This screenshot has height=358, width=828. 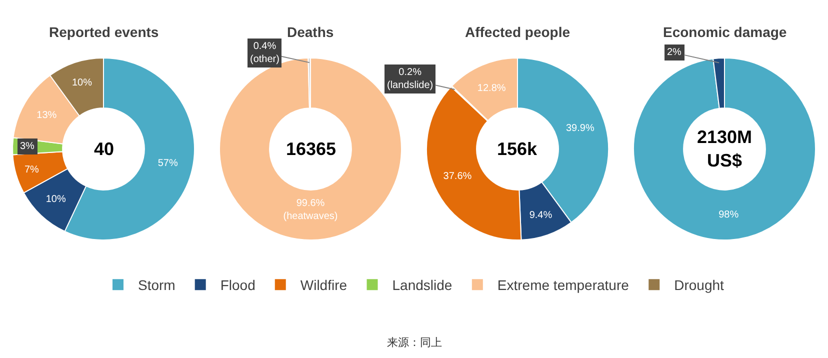 I want to click on data-label: 37.6%, so click(x=457, y=176).